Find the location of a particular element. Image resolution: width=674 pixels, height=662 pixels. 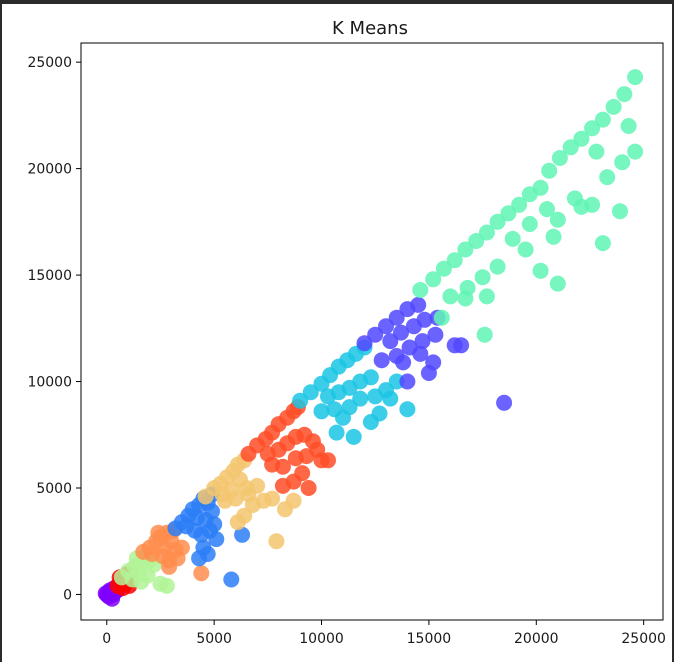

x-tick-label: 25000 is located at coordinates (643, 639).